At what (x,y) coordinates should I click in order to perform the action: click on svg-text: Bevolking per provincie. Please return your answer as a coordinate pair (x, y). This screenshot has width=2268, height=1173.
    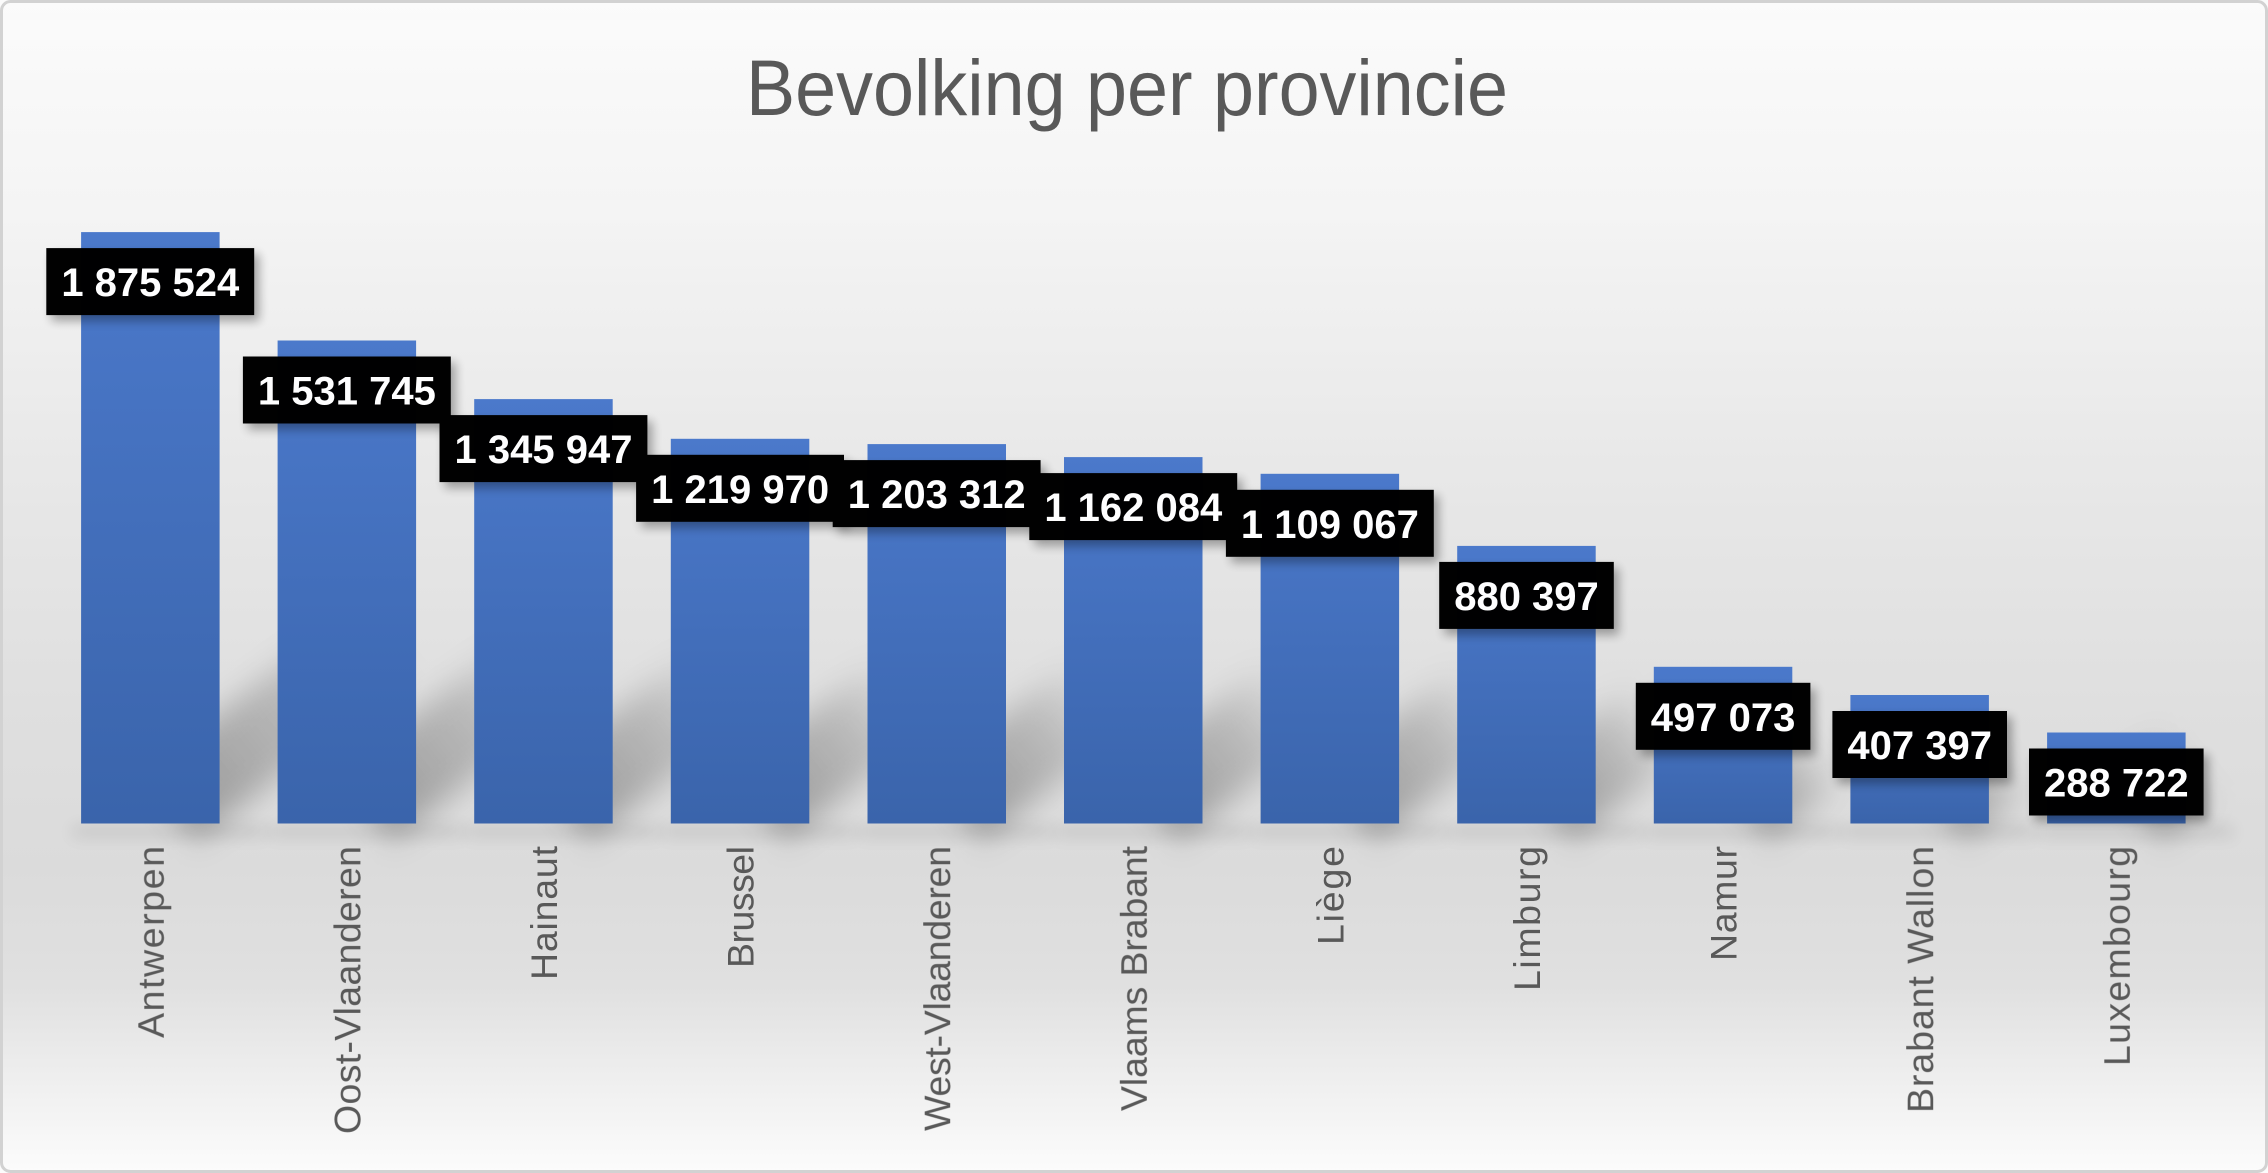
    Looking at the image, I should click on (1127, 87).